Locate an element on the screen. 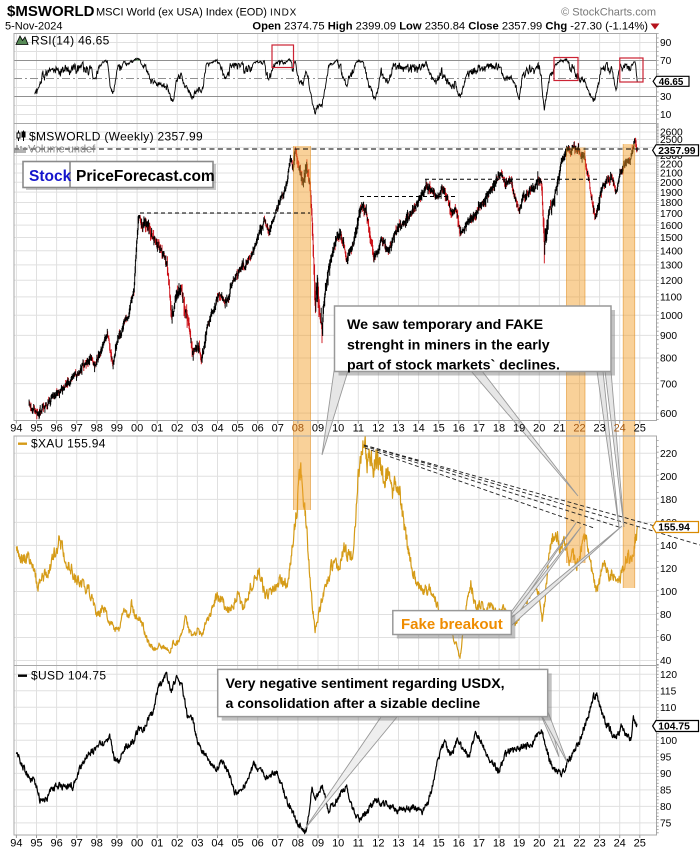 Image resolution: width=700 pixels, height=858 pixels. svg-text: 40 is located at coordinates (666, 661).